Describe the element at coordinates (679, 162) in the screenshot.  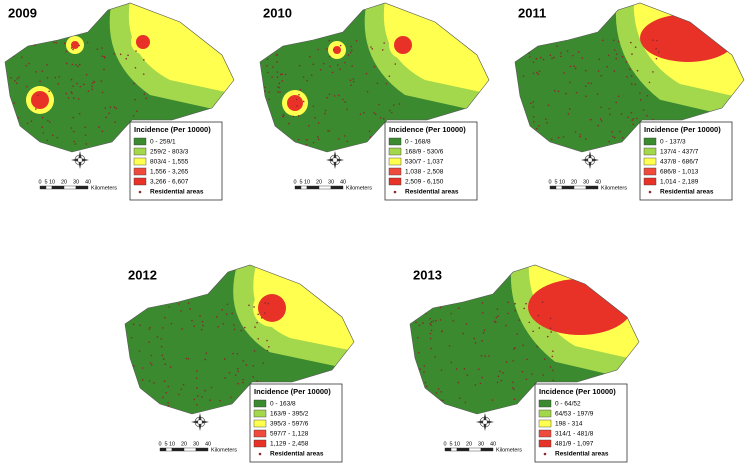
I see `legend-label: 437/8 - 686/7` at that location.